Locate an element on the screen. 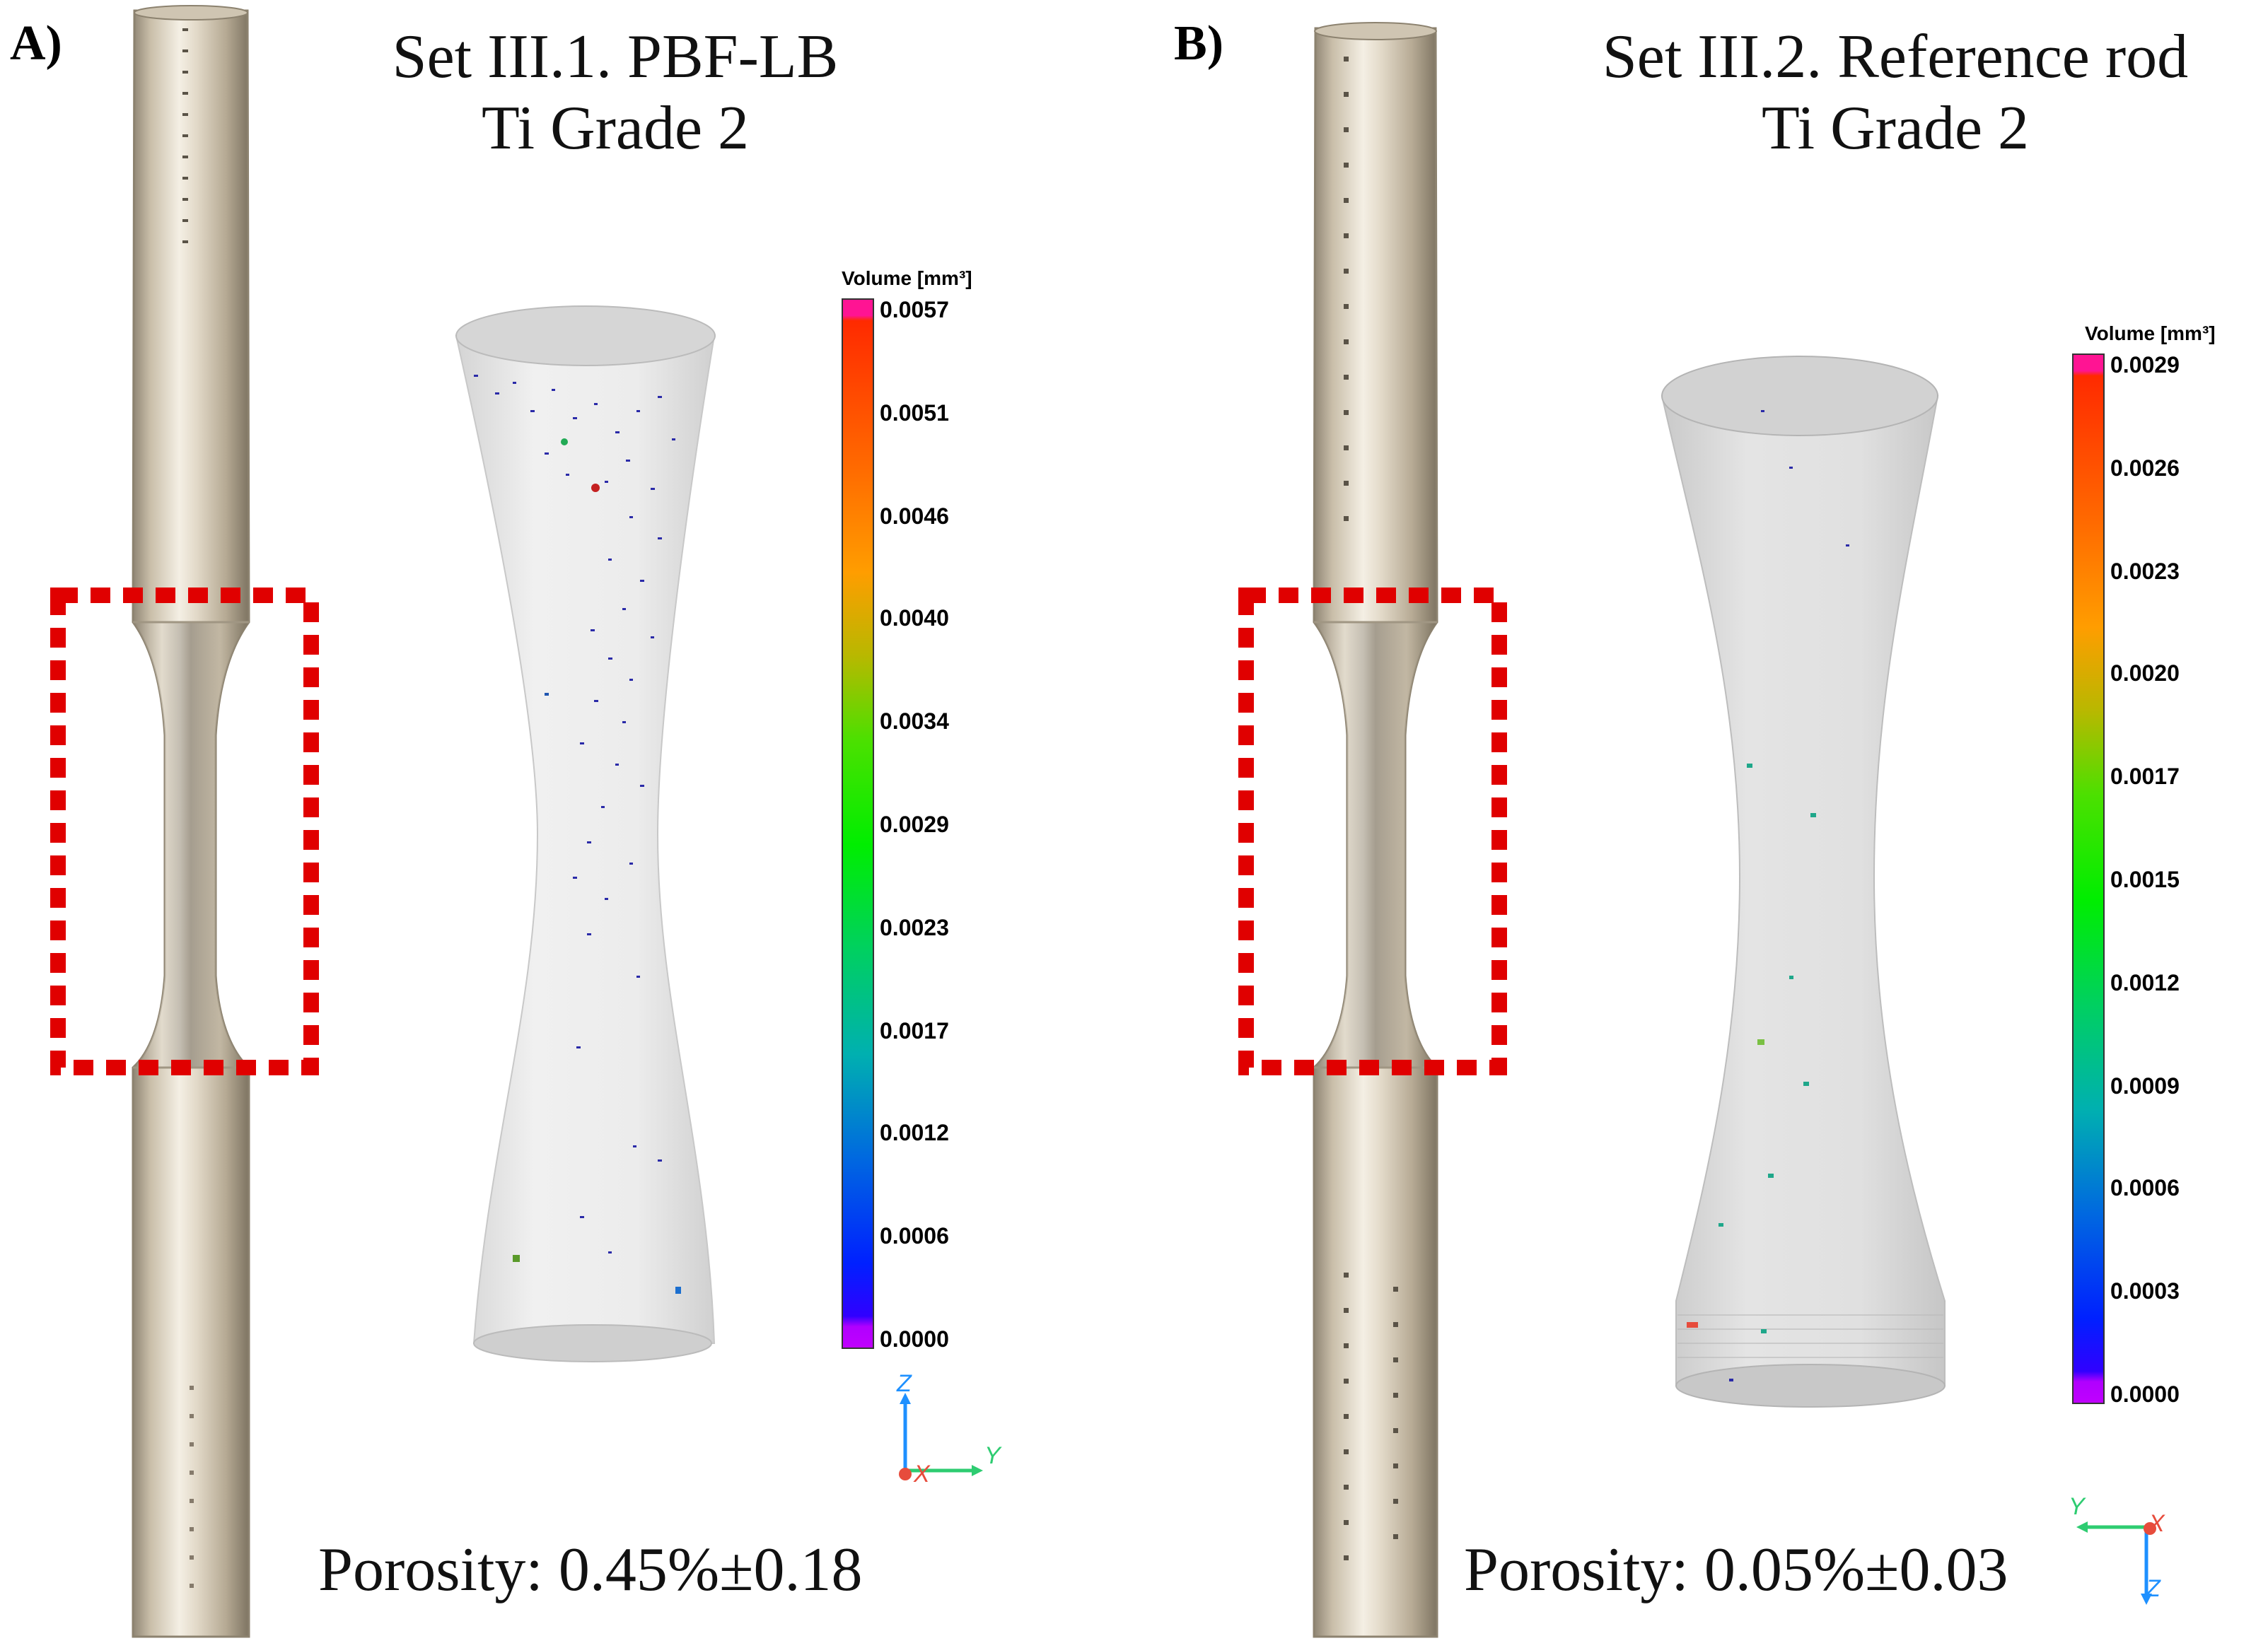 The width and height of the screenshot is (2268, 1648). panel-b-label: B) is located at coordinates (1198, 43).